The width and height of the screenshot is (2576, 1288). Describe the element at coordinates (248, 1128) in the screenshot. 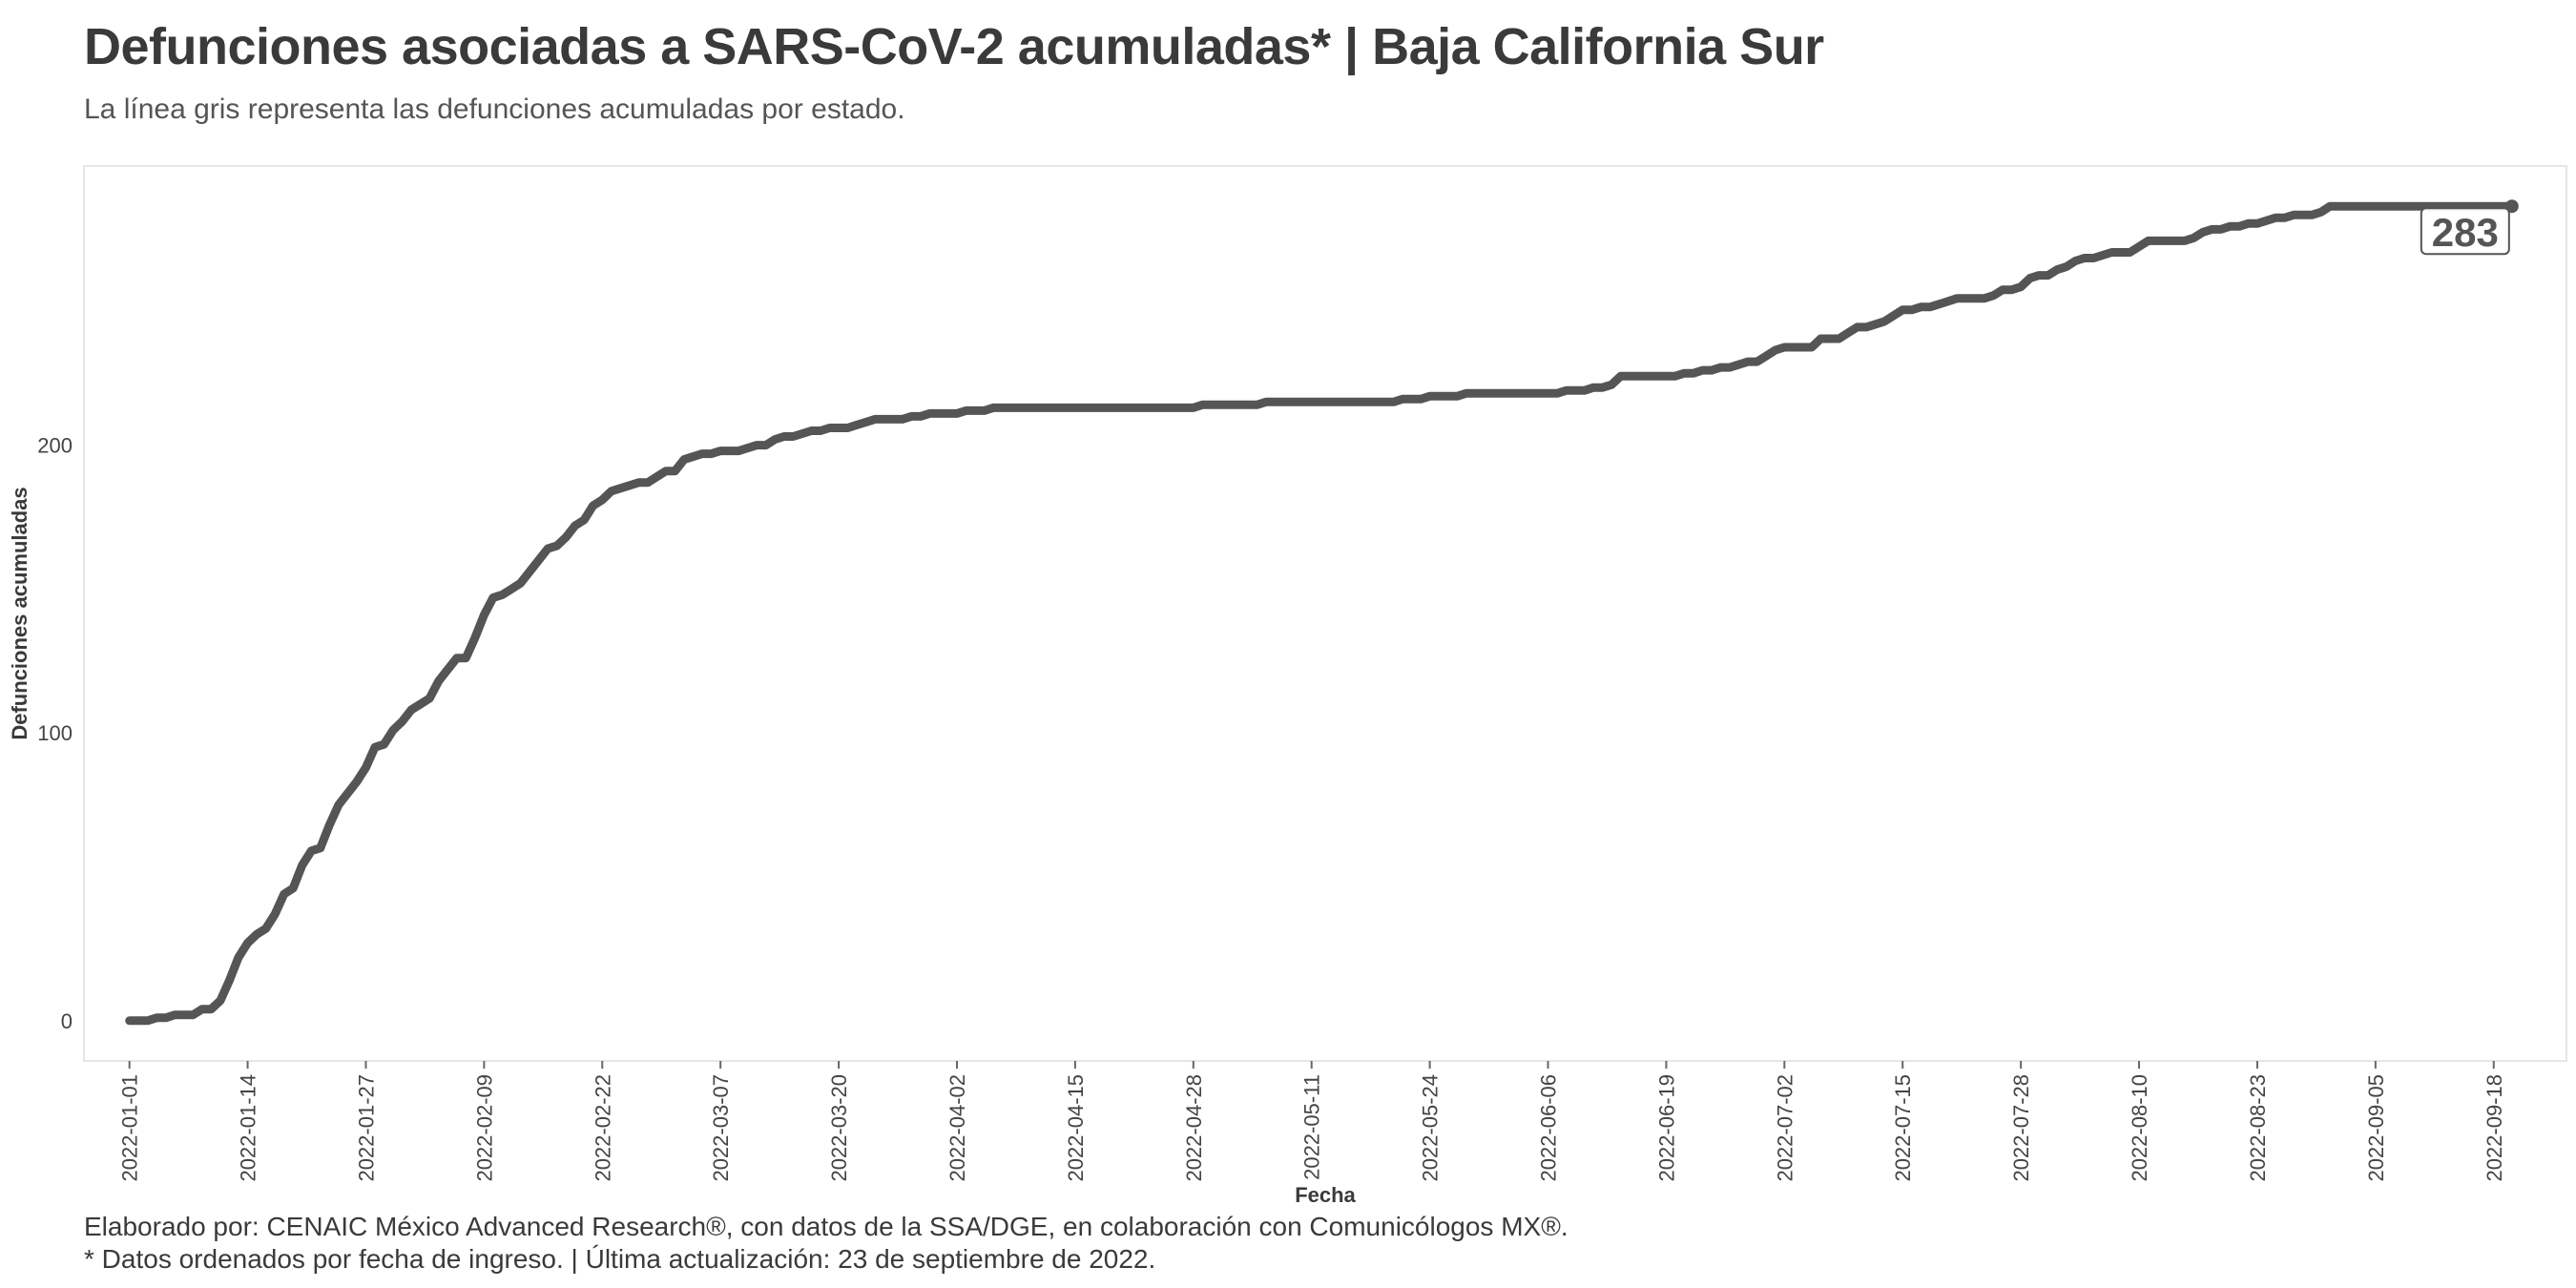

I see `x-tick-label: 2022-01-14` at that location.